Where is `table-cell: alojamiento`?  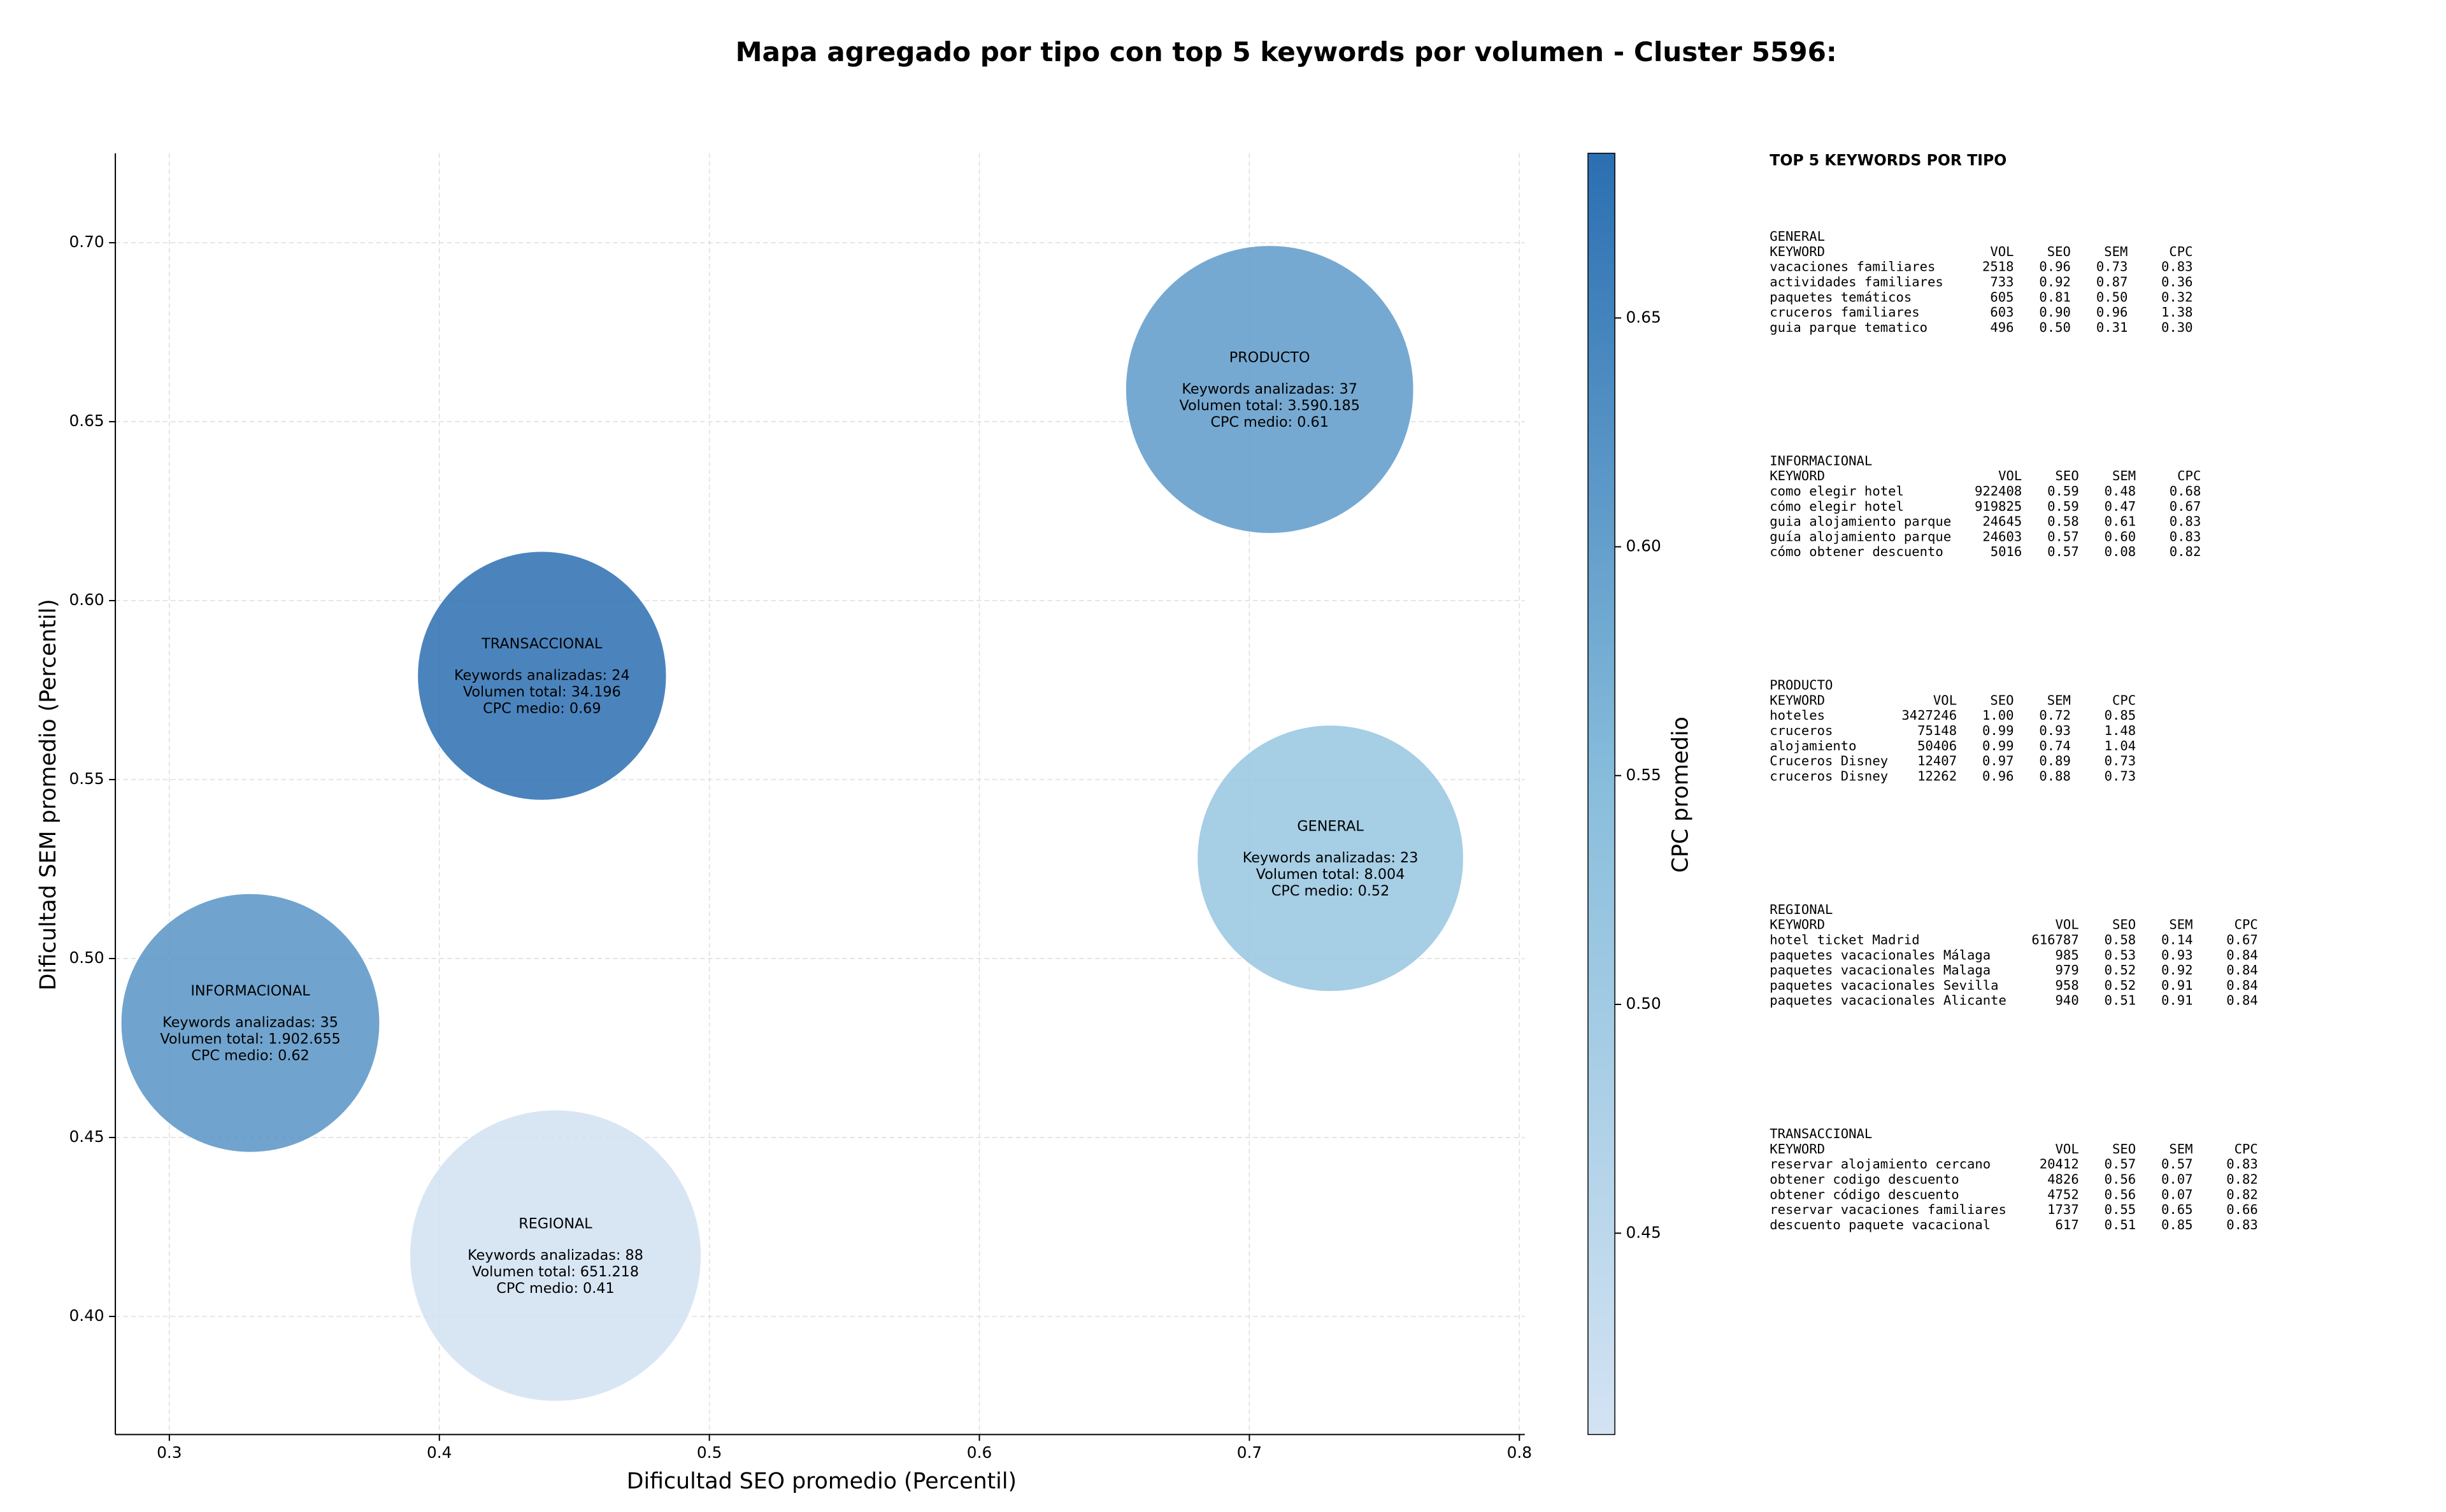 table-cell: alojamiento is located at coordinates (1813, 745).